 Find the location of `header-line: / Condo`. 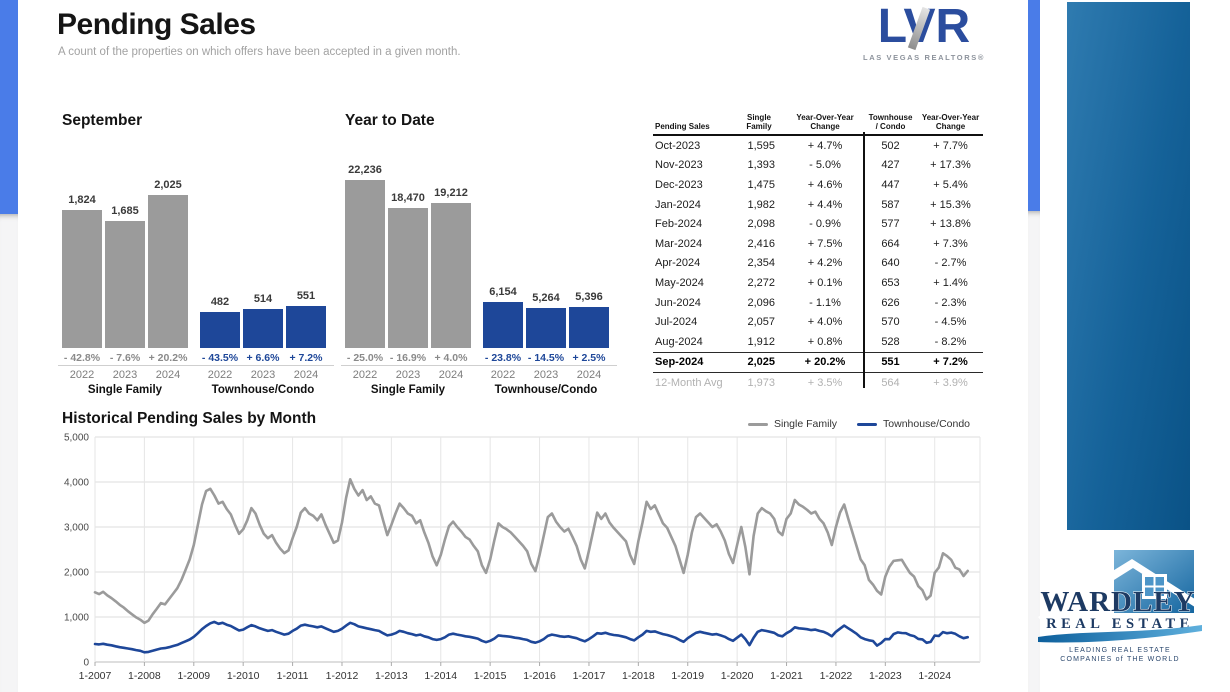

header-line: / Condo is located at coordinates (890, 127).